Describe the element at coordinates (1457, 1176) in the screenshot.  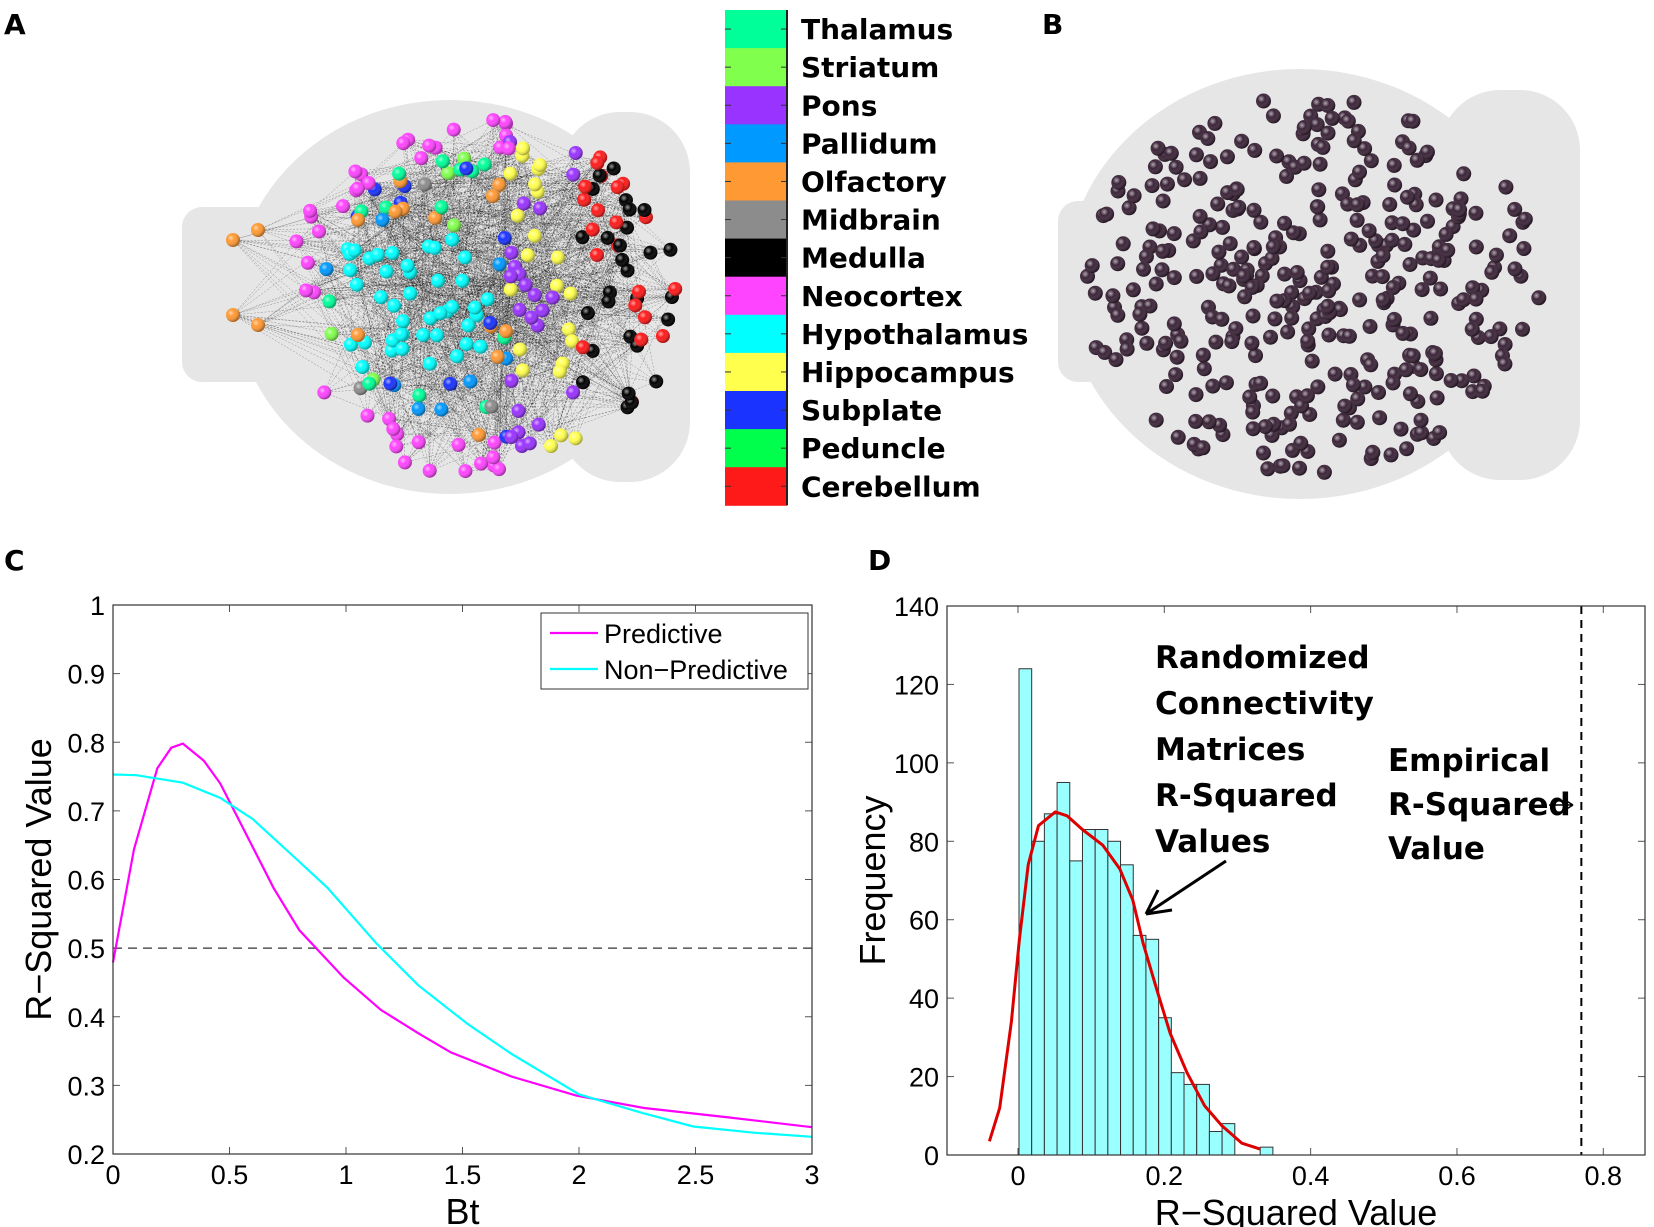
I see `x-tick-label: 0.6` at that location.